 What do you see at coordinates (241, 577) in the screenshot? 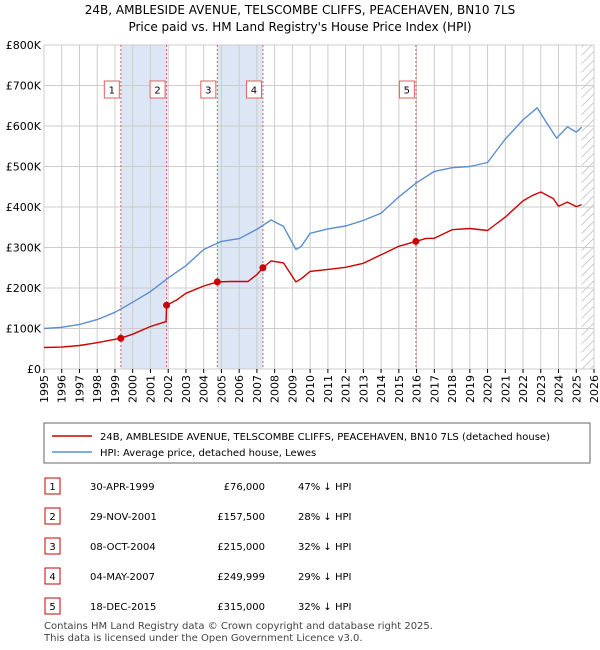
I see `transaction-price: £249,999` at bounding box center [241, 577].